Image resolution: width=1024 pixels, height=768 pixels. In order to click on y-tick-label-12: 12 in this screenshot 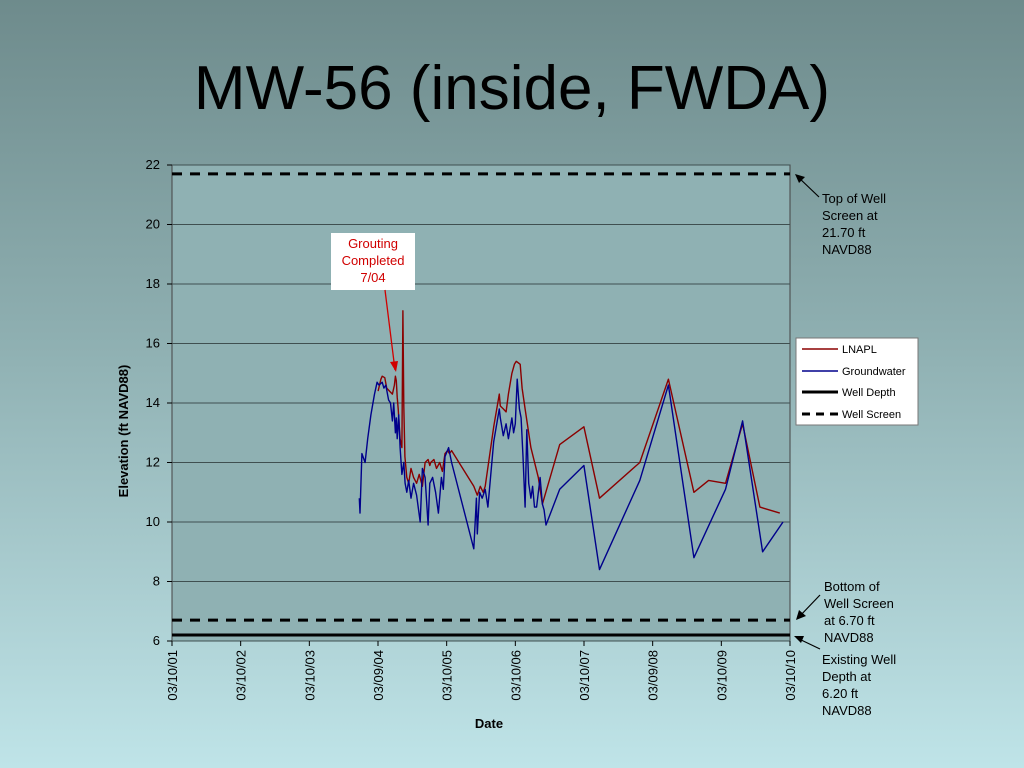, I will do `click(153, 462)`.